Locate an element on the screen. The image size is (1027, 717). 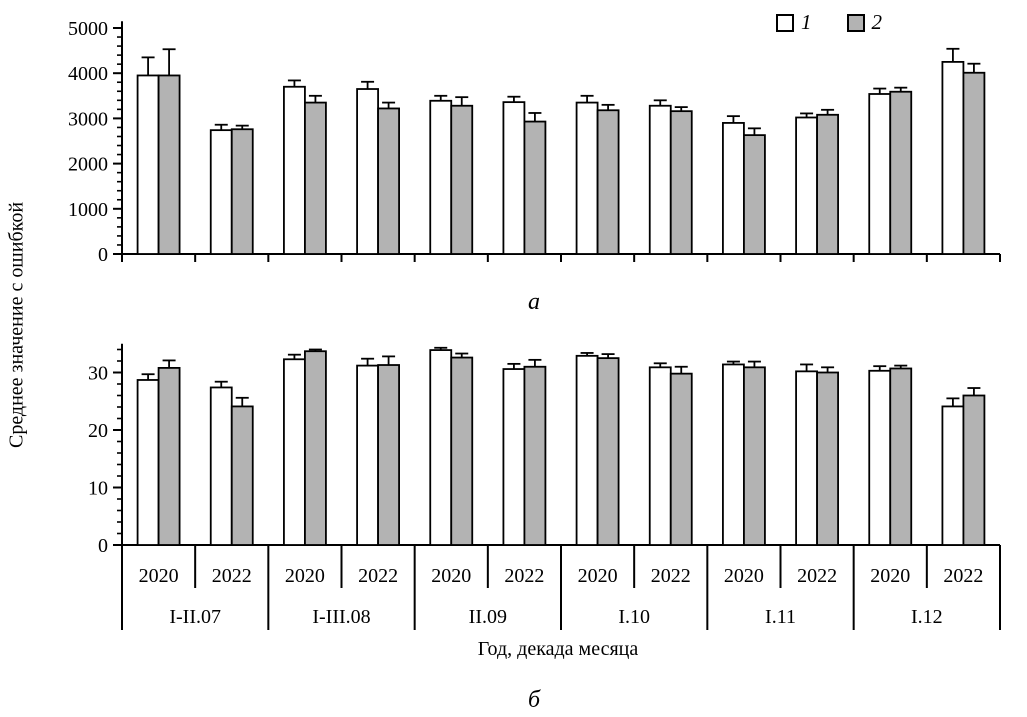
legend-swatch-series1-icon is located at coordinates (785, 22).